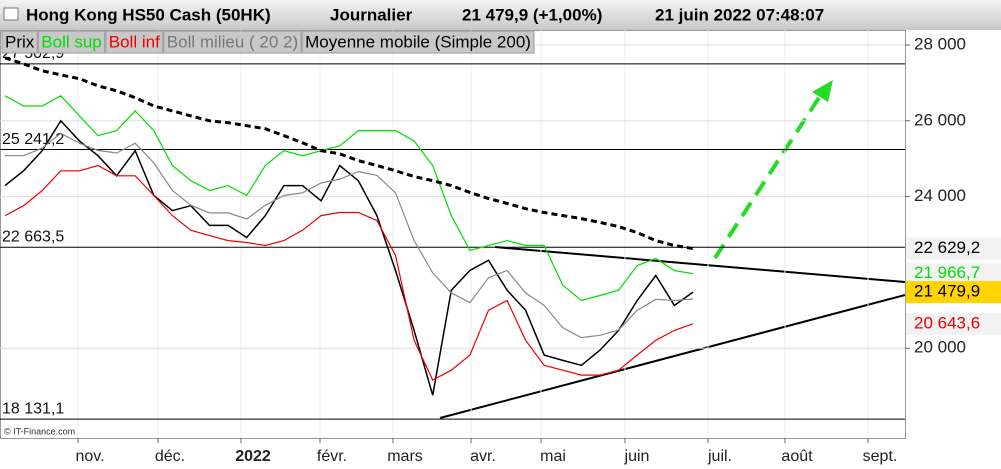 This screenshot has width=1001, height=469. What do you see at coordinates (940, 43) in the screenshot?
I see `y-tick-label: 28 000` at bounding box center [940, 43].